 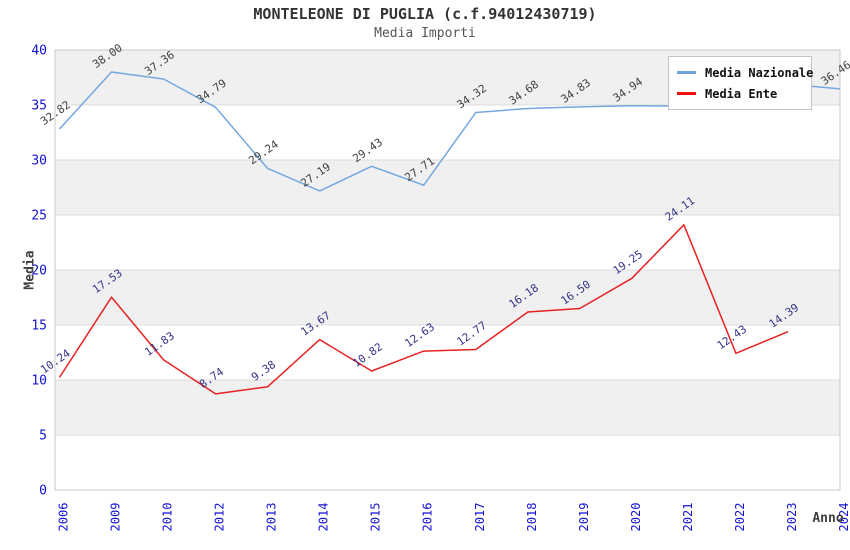 I want to click on x-tick-label: 2012, so click(x=220, y=517).